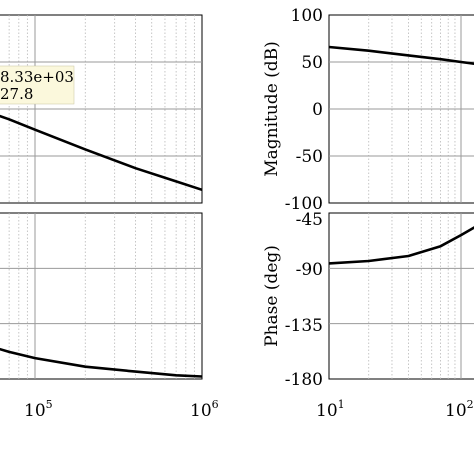 The width and height of the screenshot is (474, 474). Describe the element at coordinates (307, 16) in the screenshot. I see `right-mag-ytick-100: 100` at that location.